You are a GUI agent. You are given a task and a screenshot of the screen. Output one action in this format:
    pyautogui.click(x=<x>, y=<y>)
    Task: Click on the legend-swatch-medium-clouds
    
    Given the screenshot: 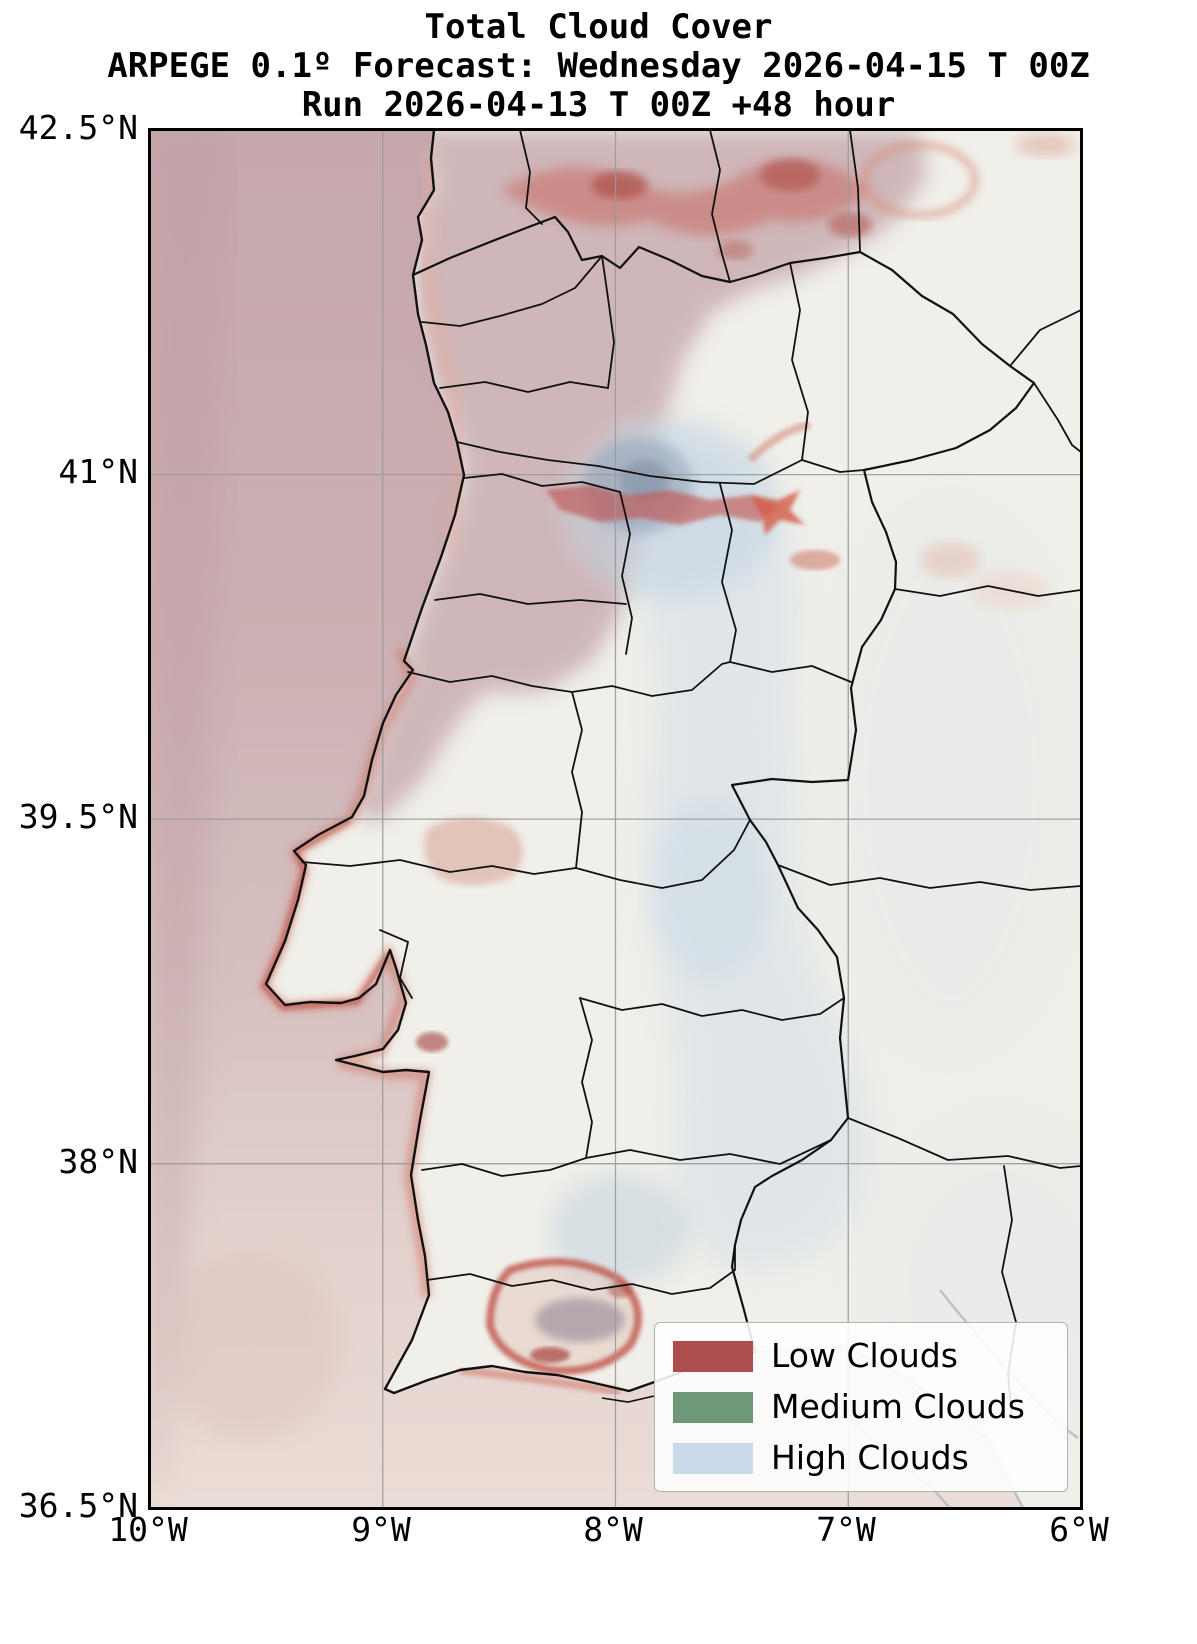 What is the action you would take?
    pyautogui.click(x=713, y=1407)
    